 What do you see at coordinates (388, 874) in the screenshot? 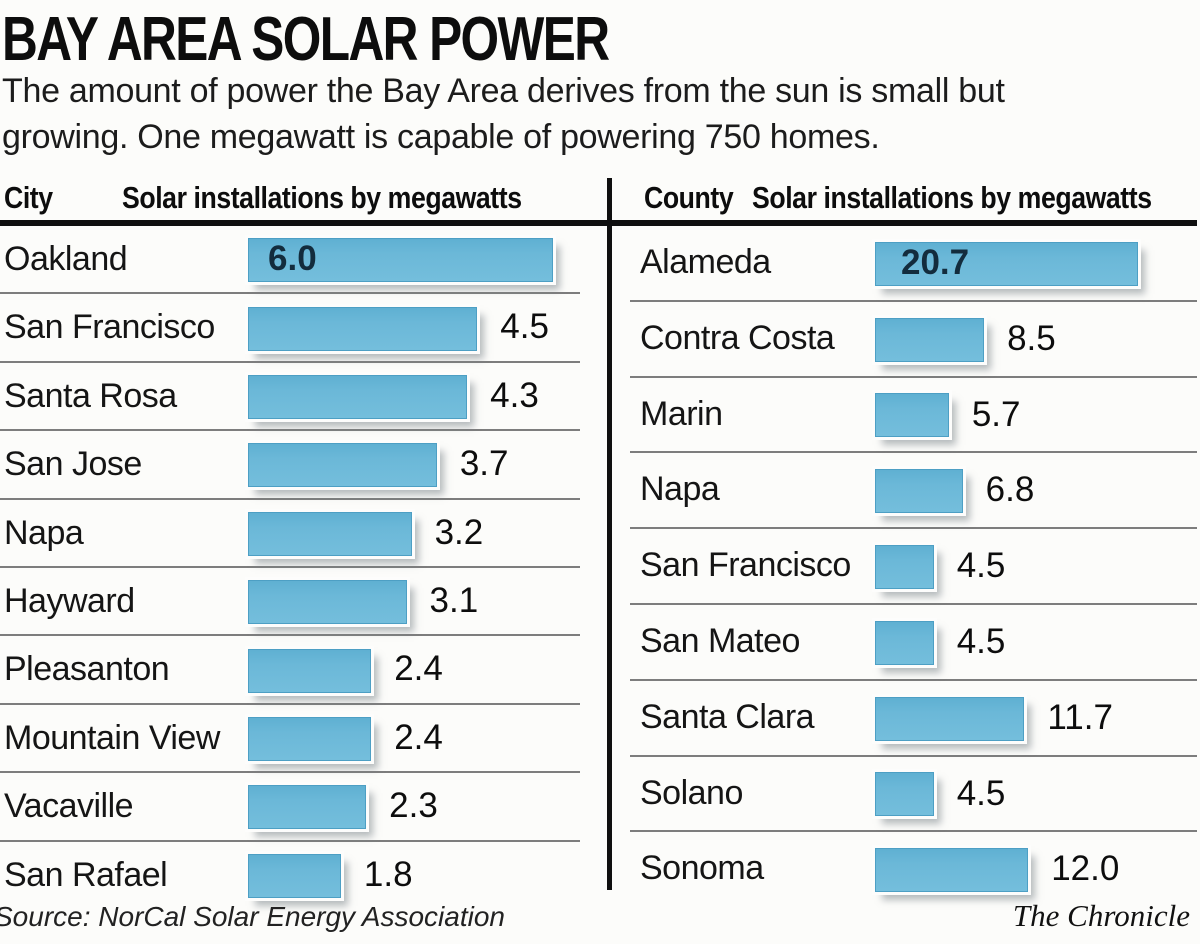
I see `value-label: 1.8` at bounding box center [388, 874].